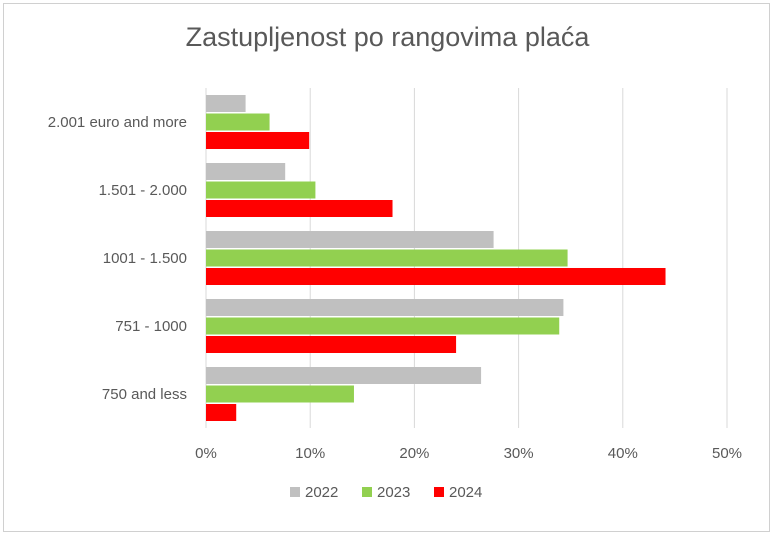 The width and height of the screenshot is (775, 537). What do you see at coordinates (414, 453) in the screenshot?
I see `tick-label: 20%` at bounding box center [414, 453].